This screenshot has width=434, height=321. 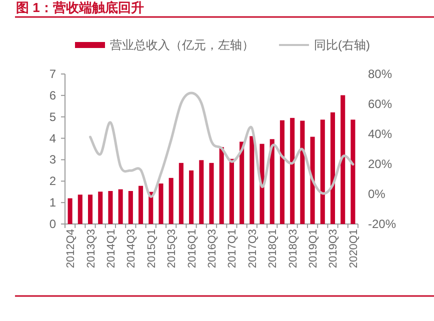 I want to click on x-tick-label: 2019Q1, so click(x=314, y=248).